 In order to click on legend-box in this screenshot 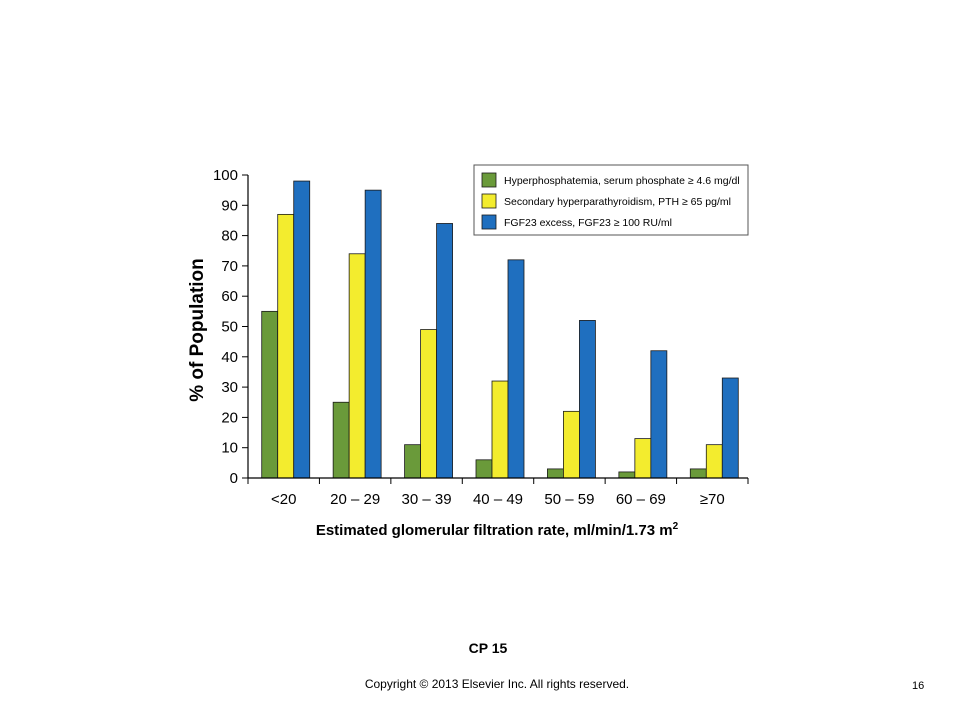, I will do `click(611, 200)`.